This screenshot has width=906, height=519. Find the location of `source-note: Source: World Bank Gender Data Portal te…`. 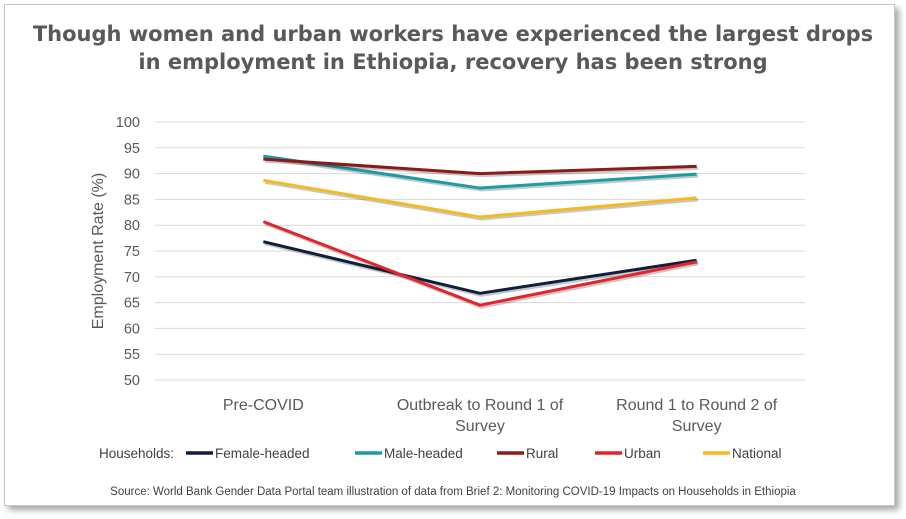

source-note: Source: World Bank Gender Data Portal te… is located at coordinates (453, 492).